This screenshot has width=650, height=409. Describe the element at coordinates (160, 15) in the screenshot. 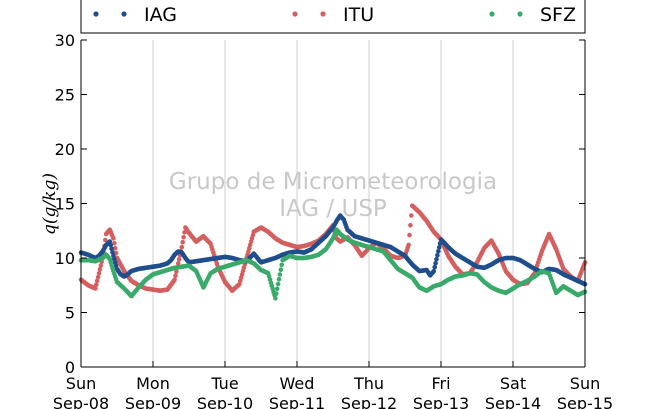

I see `legend-label-iag: IAG` at that location.